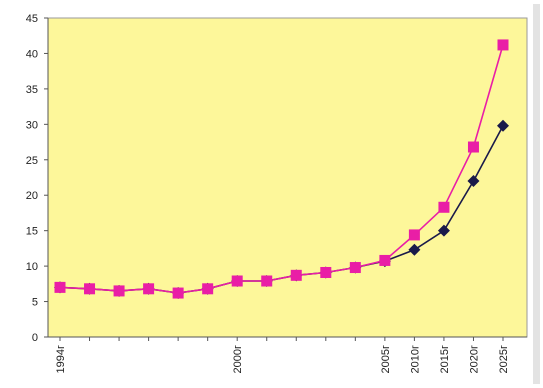 This screenshot has width=543, height=388. What do you see at coordinates (474, 359) in the screenshot?
I see `x-tick-label-2020г: 2020г` at bounding box center [474, 359].